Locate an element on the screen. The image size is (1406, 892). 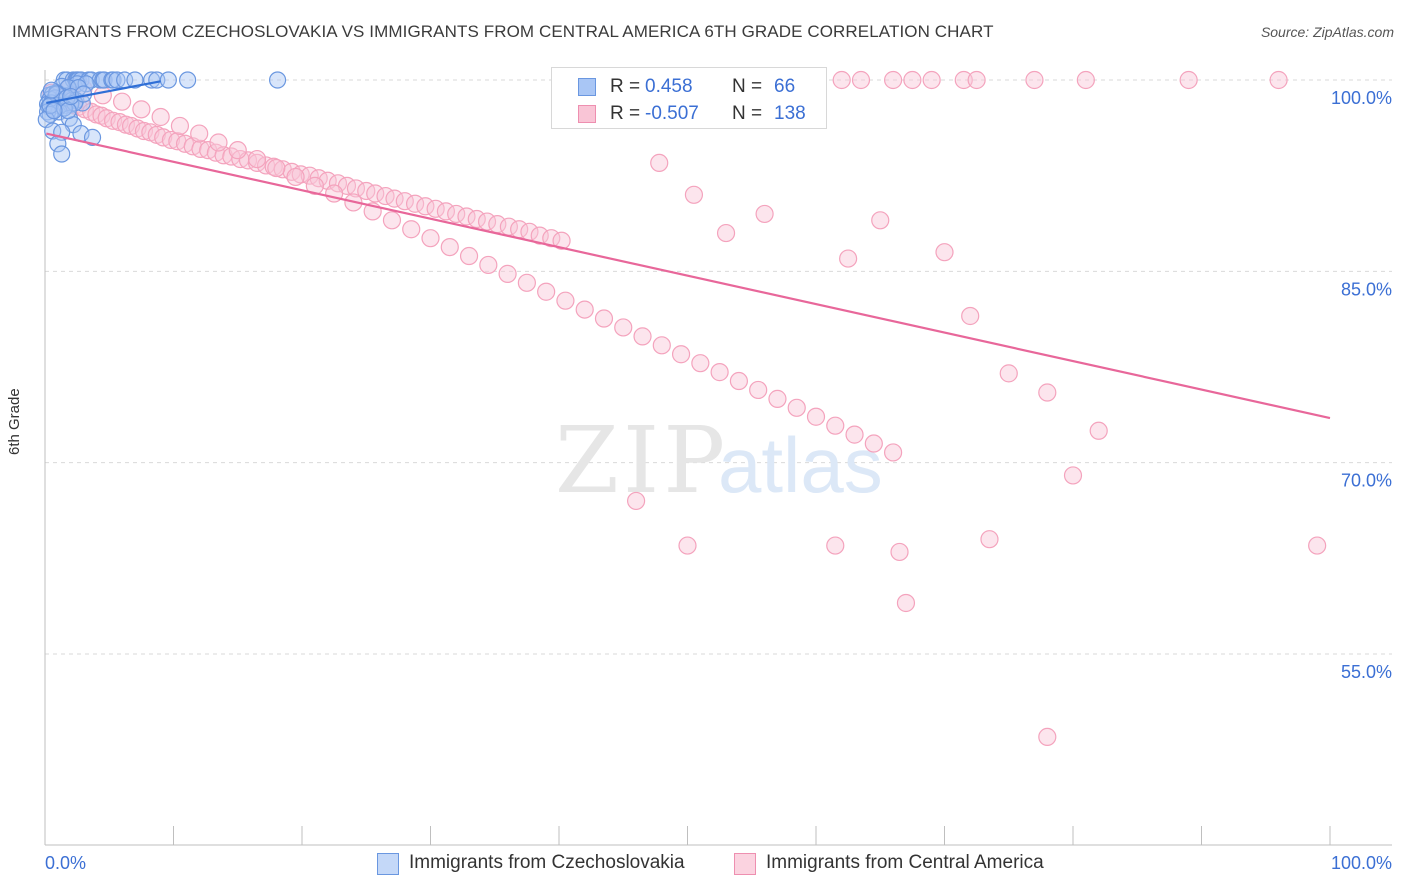
source-label: Source: ZipAtlas.com is located at coordinates (1327, 32).